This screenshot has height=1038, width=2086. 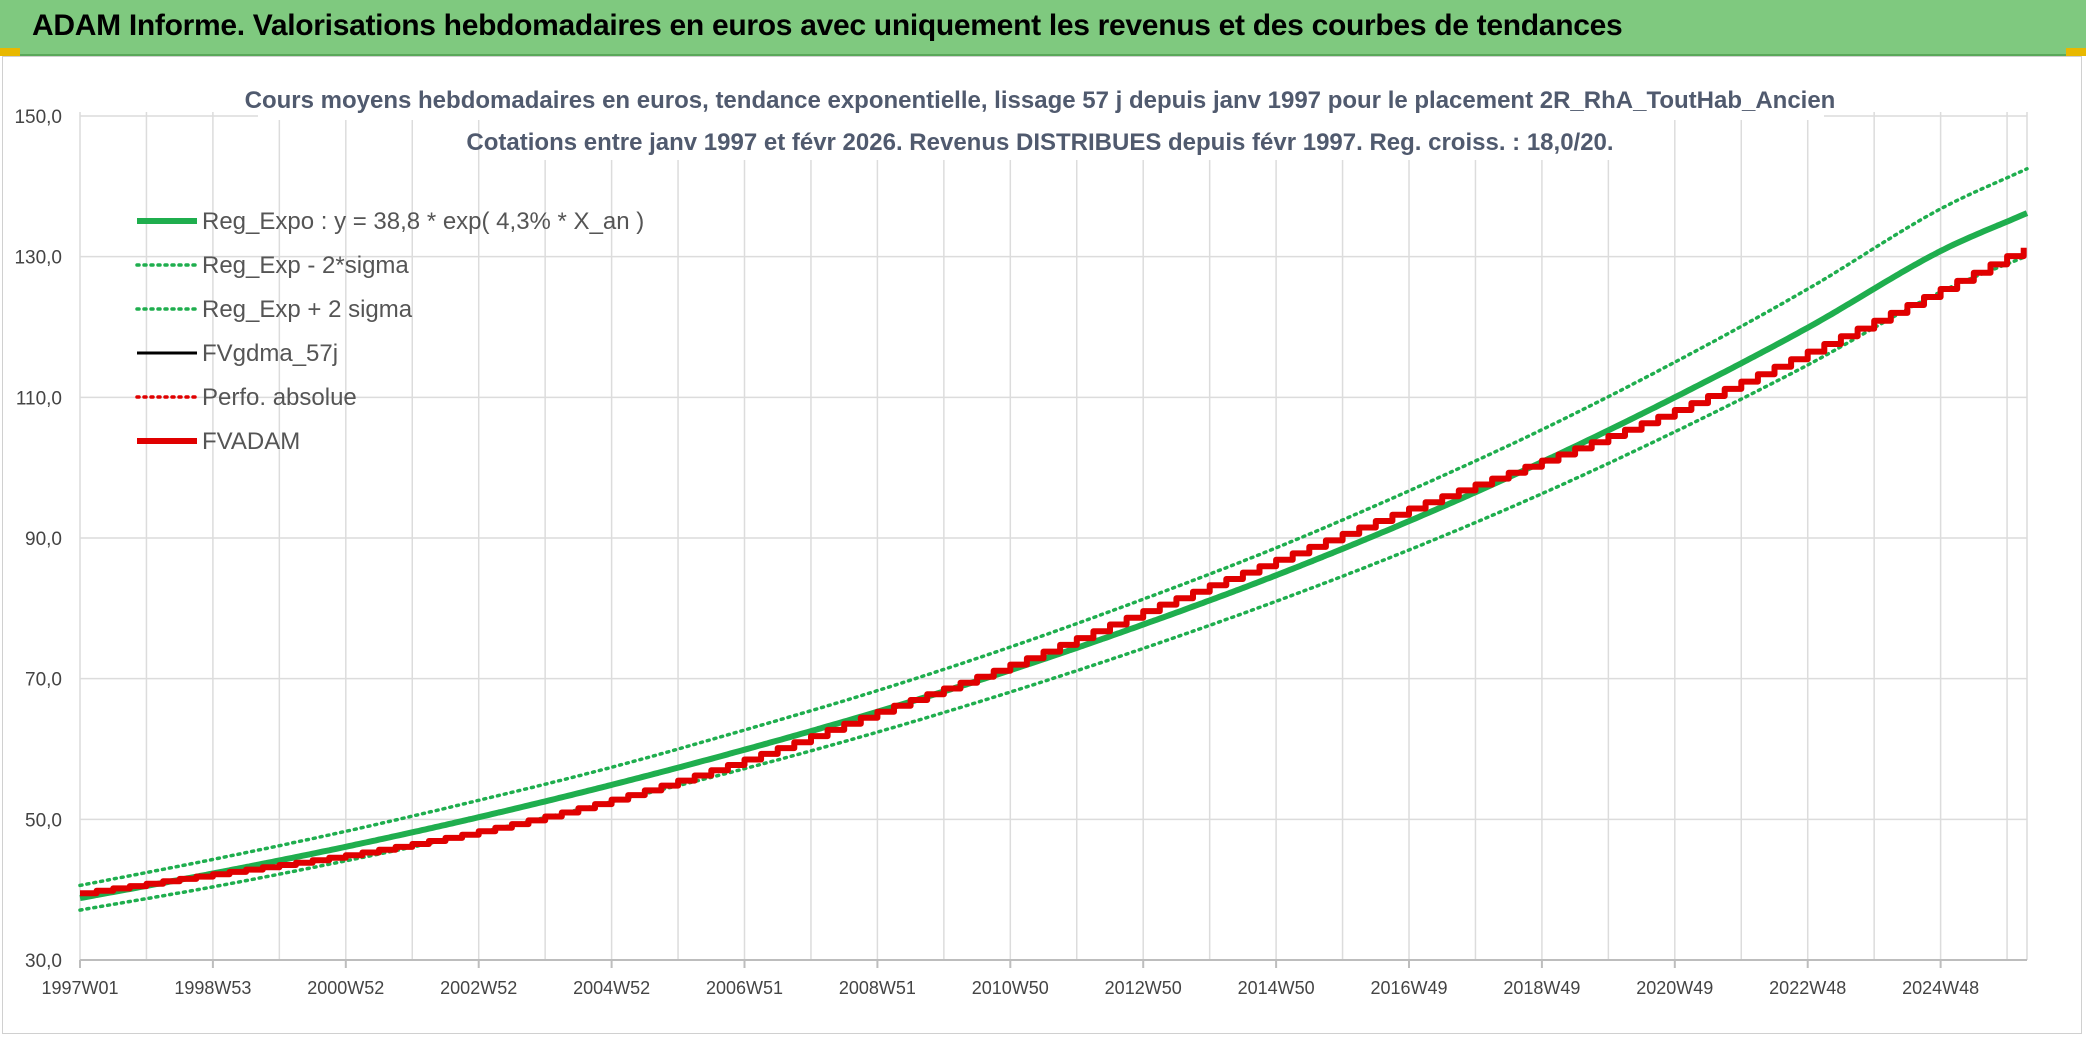 I want to click on y-tick-label: 70,0, so click(x=43, y=680).